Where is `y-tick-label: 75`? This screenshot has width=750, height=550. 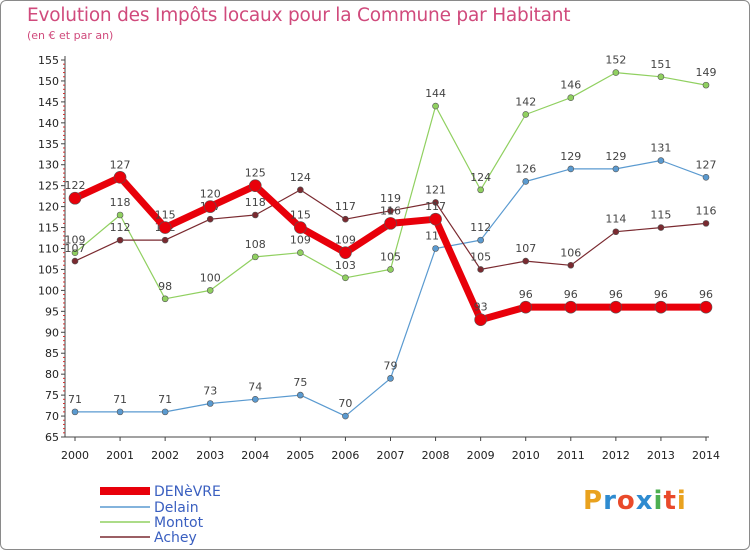 y-tick-label: 75 is located at coordinates (52, 395).